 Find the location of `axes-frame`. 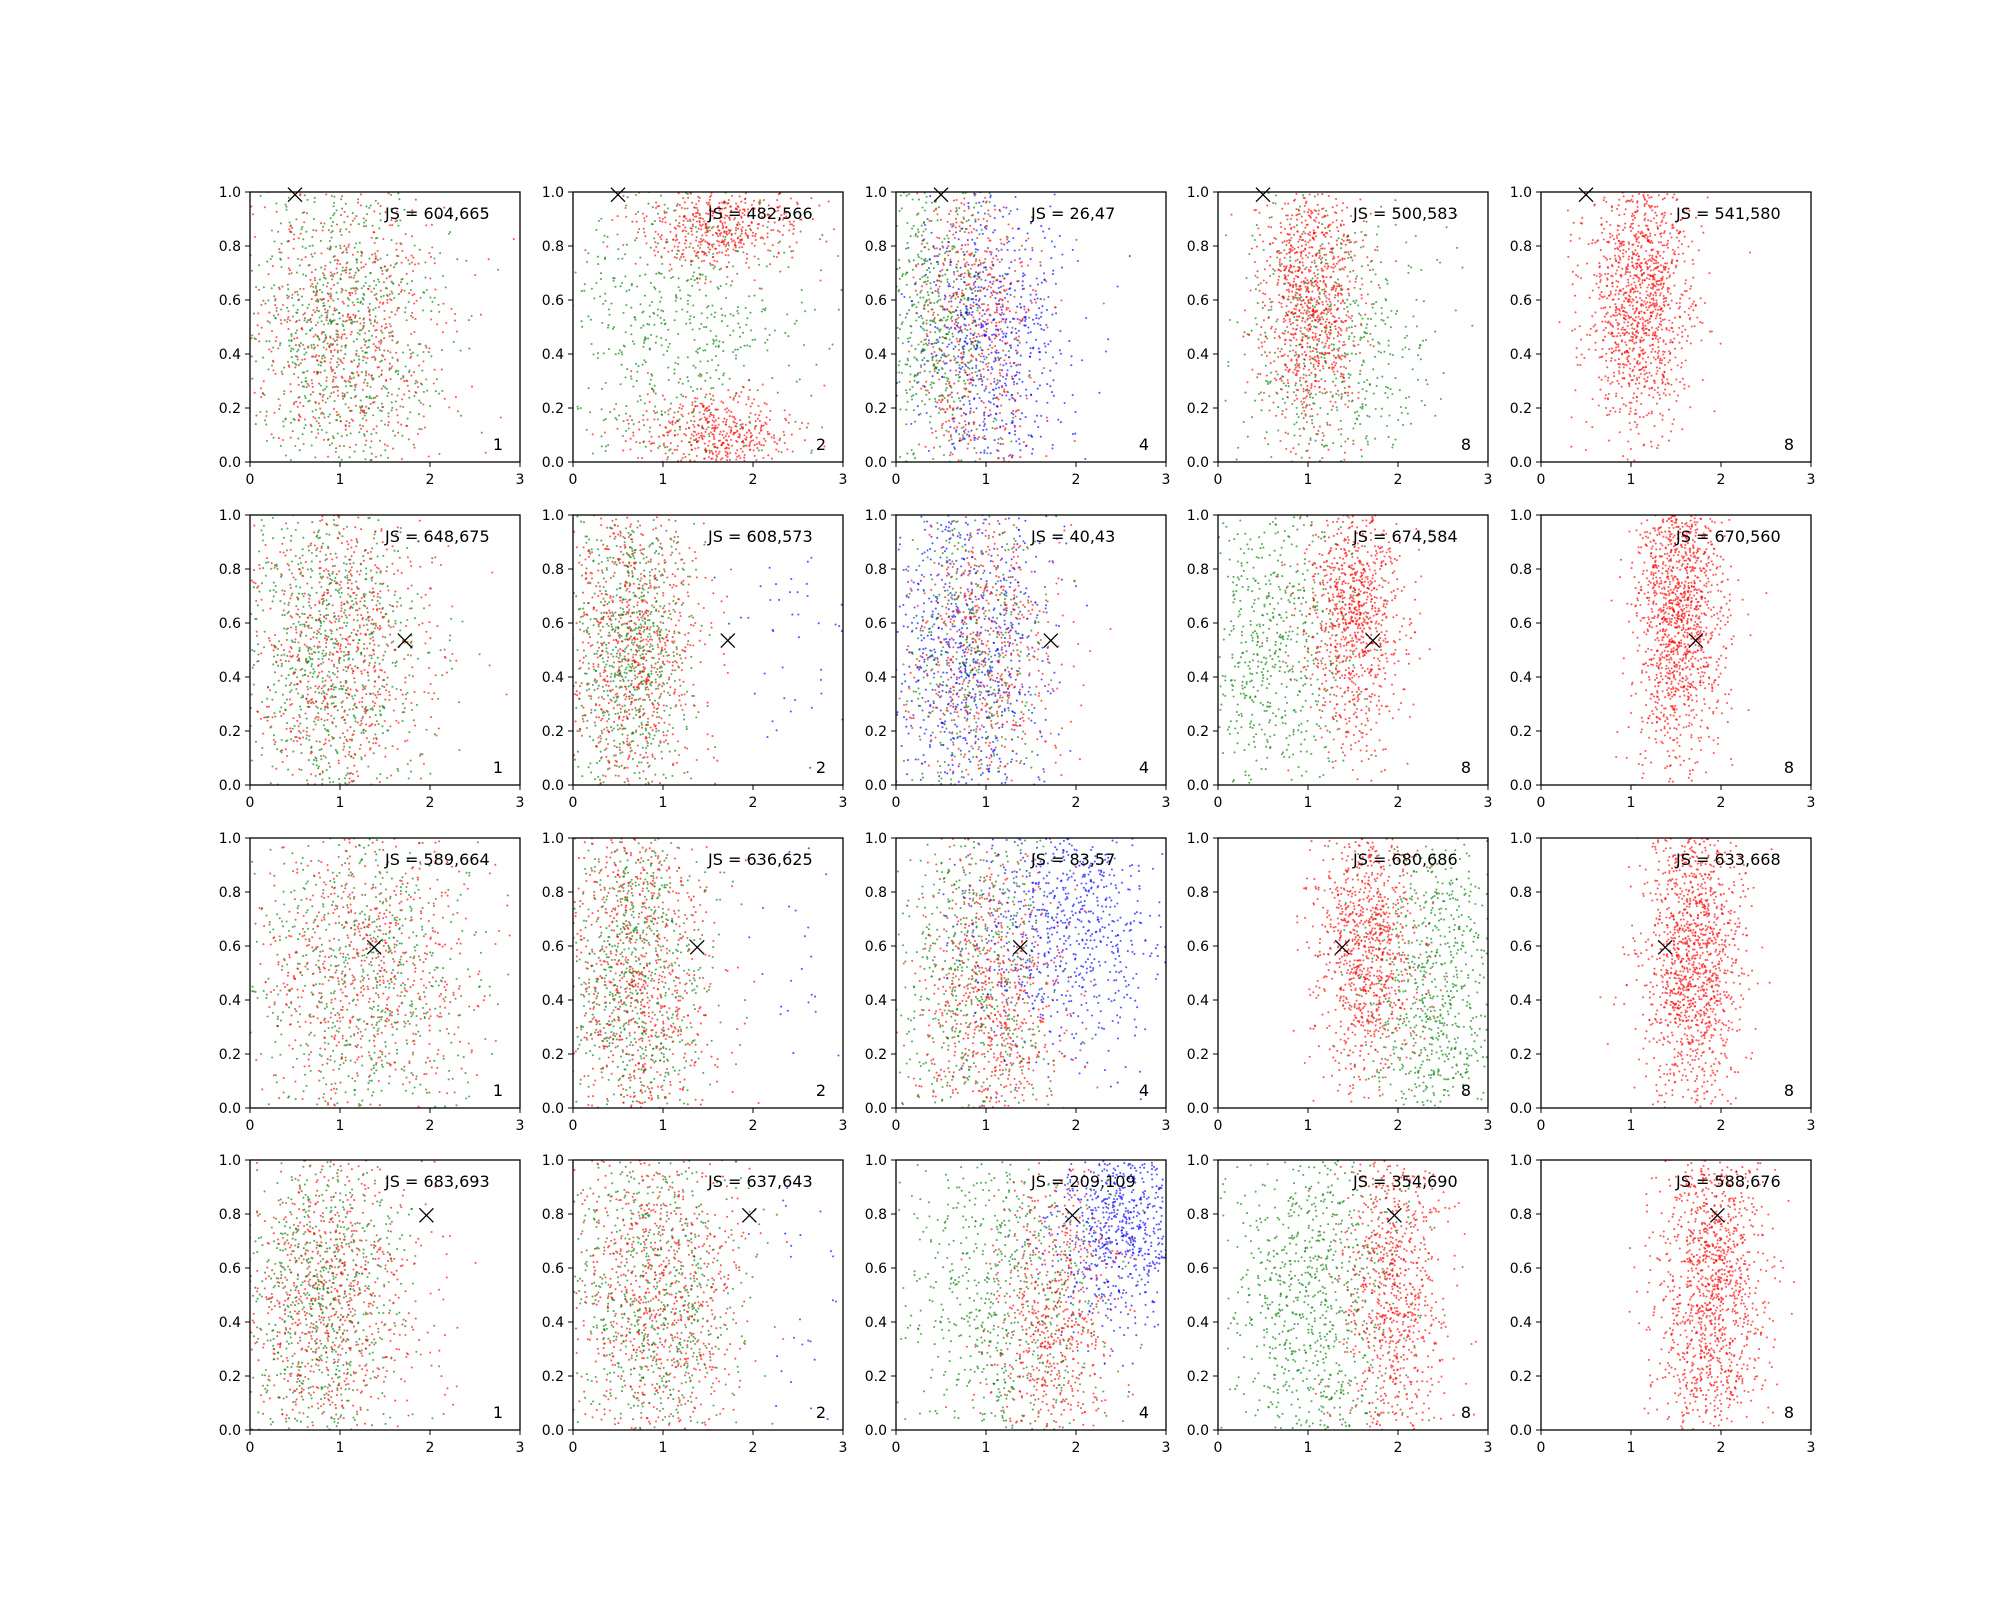

axes-frame is located at coordinates (708, 327).